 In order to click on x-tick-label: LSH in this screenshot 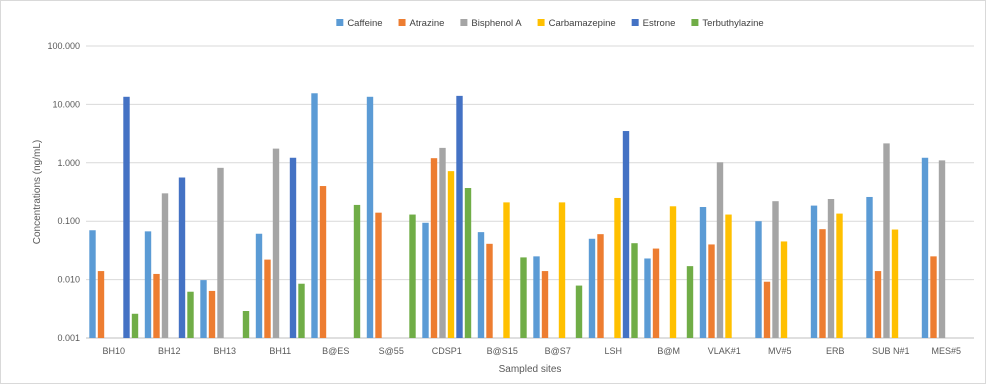, I will do `click(613, 351)`.